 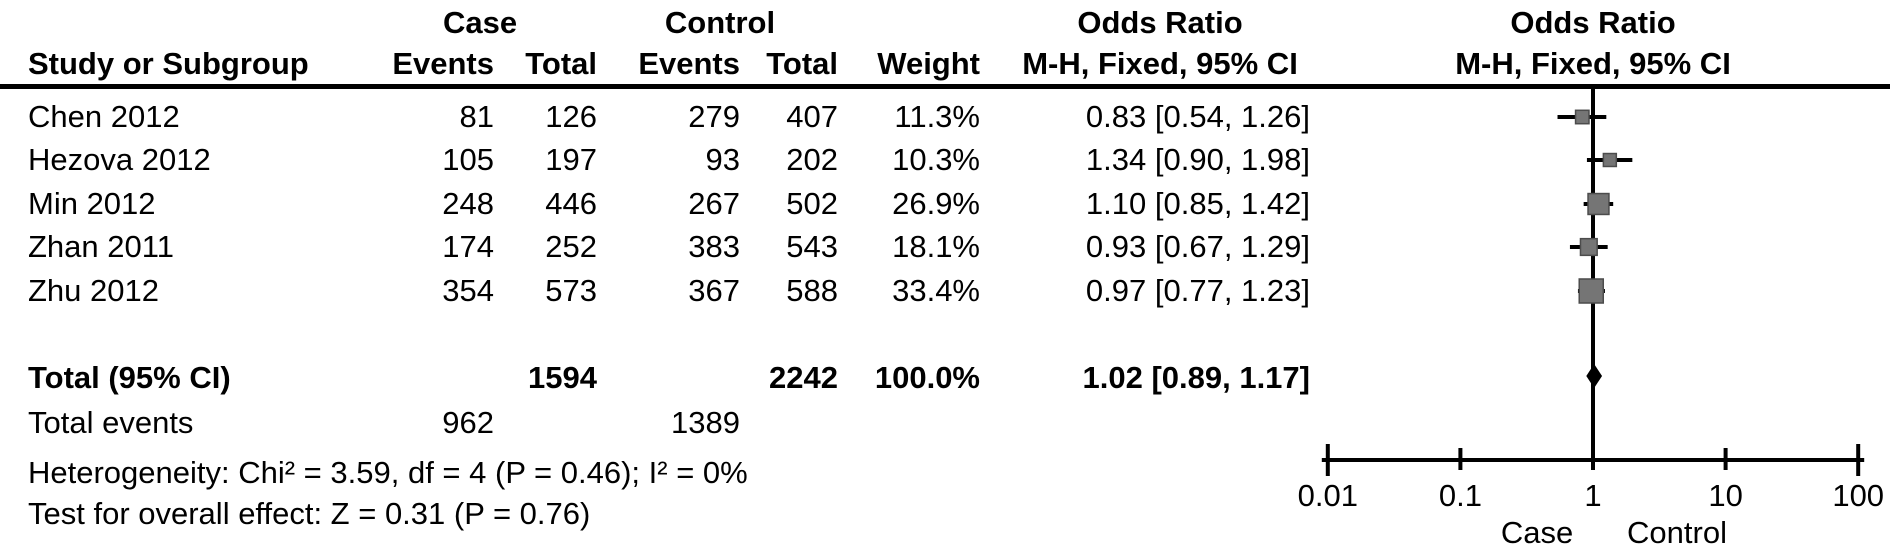 What do you see at coordinates (720, 22) in the screenshot?
I see `control-group-header: Control` at bounding box center [720, 22].